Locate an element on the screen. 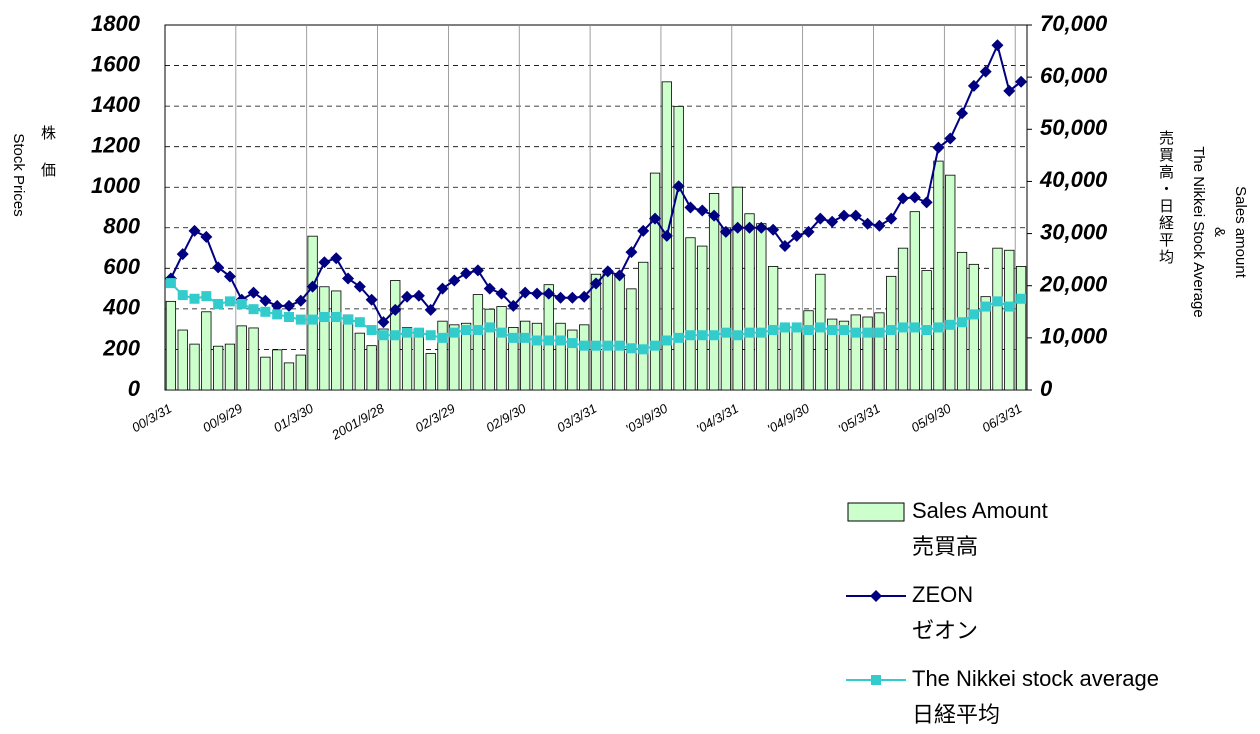 The image size is (1260, 734). y-tick-label: 600 is located at coordinates (121, 266).